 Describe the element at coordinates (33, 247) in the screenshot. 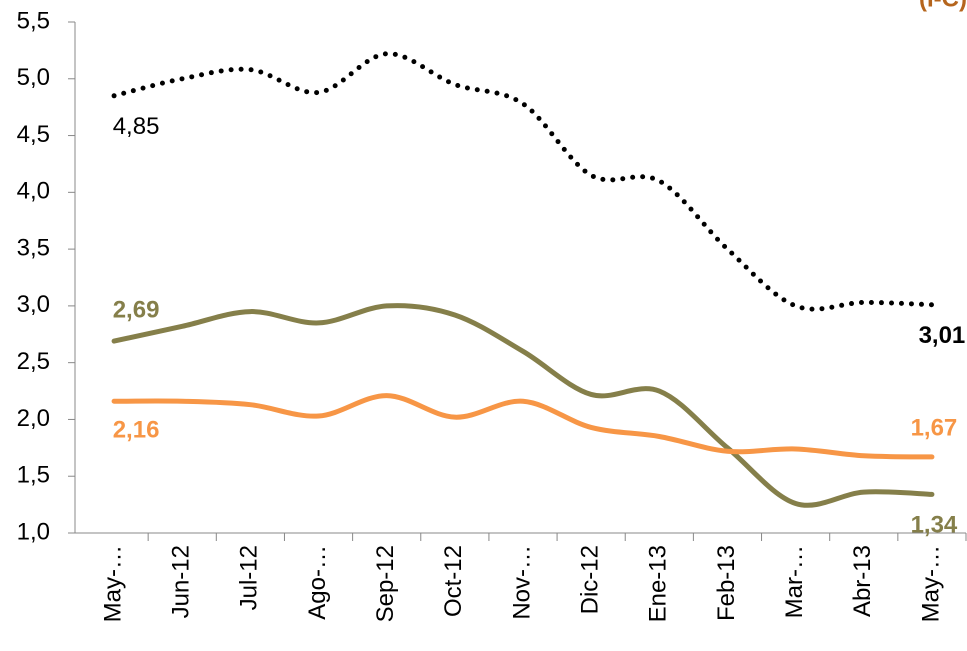

I see `y-tick-label: 3,5` at that location.